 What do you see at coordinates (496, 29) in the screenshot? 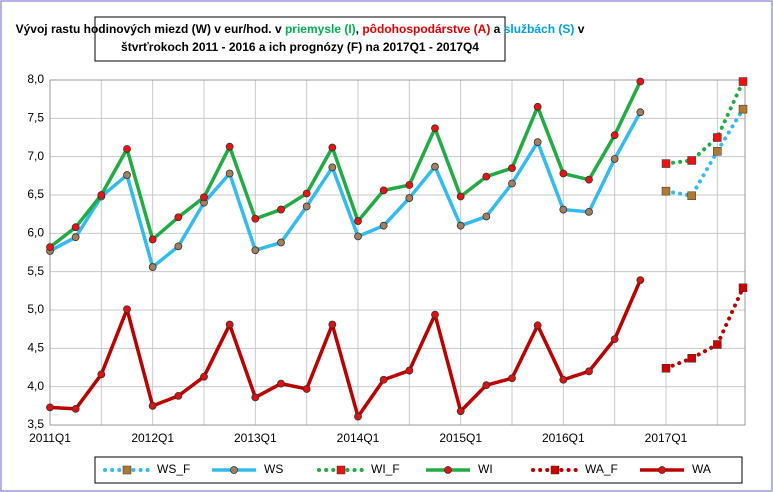
I see `title-part: a` at bounding box center [496, 29].